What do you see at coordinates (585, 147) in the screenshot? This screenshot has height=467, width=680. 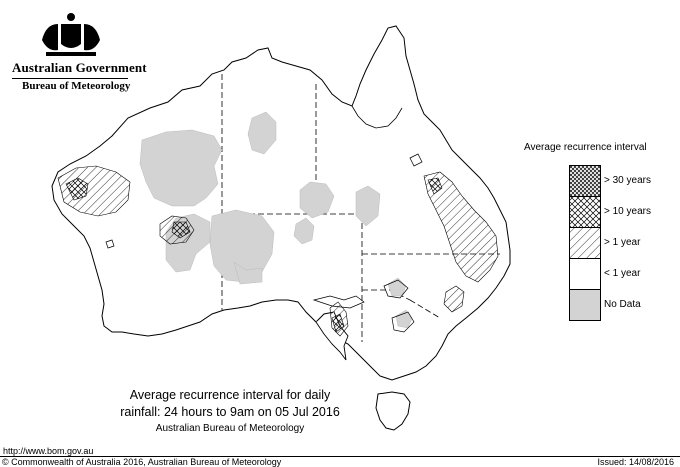 I see `legend-title: Average recurrence interval` at bounding box center [585, 147].